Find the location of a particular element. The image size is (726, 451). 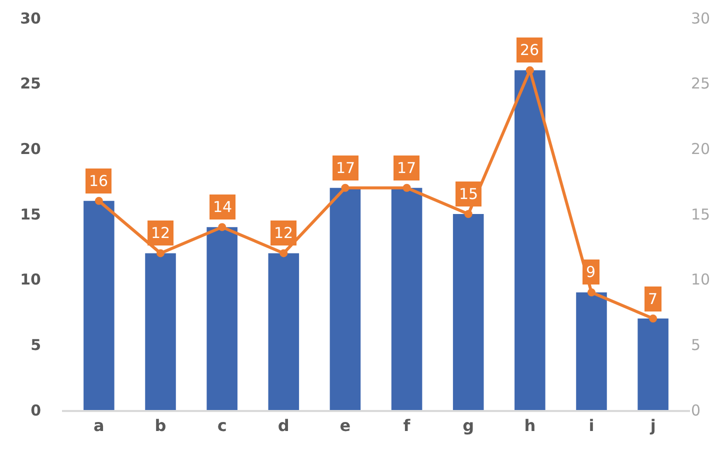

data-label: 26 is located at coordinates (530, 50).